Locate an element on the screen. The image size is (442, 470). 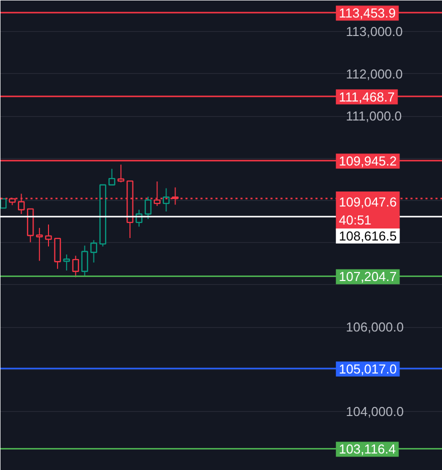
ref-line-label: 107,204.7 is located at coordinates (367, 276).